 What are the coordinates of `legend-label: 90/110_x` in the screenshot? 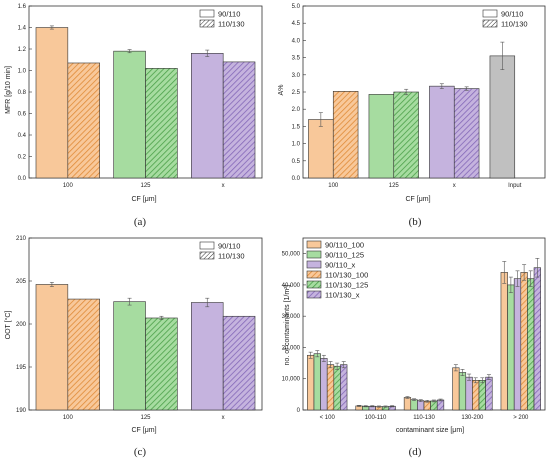 It's located at (340, 265).